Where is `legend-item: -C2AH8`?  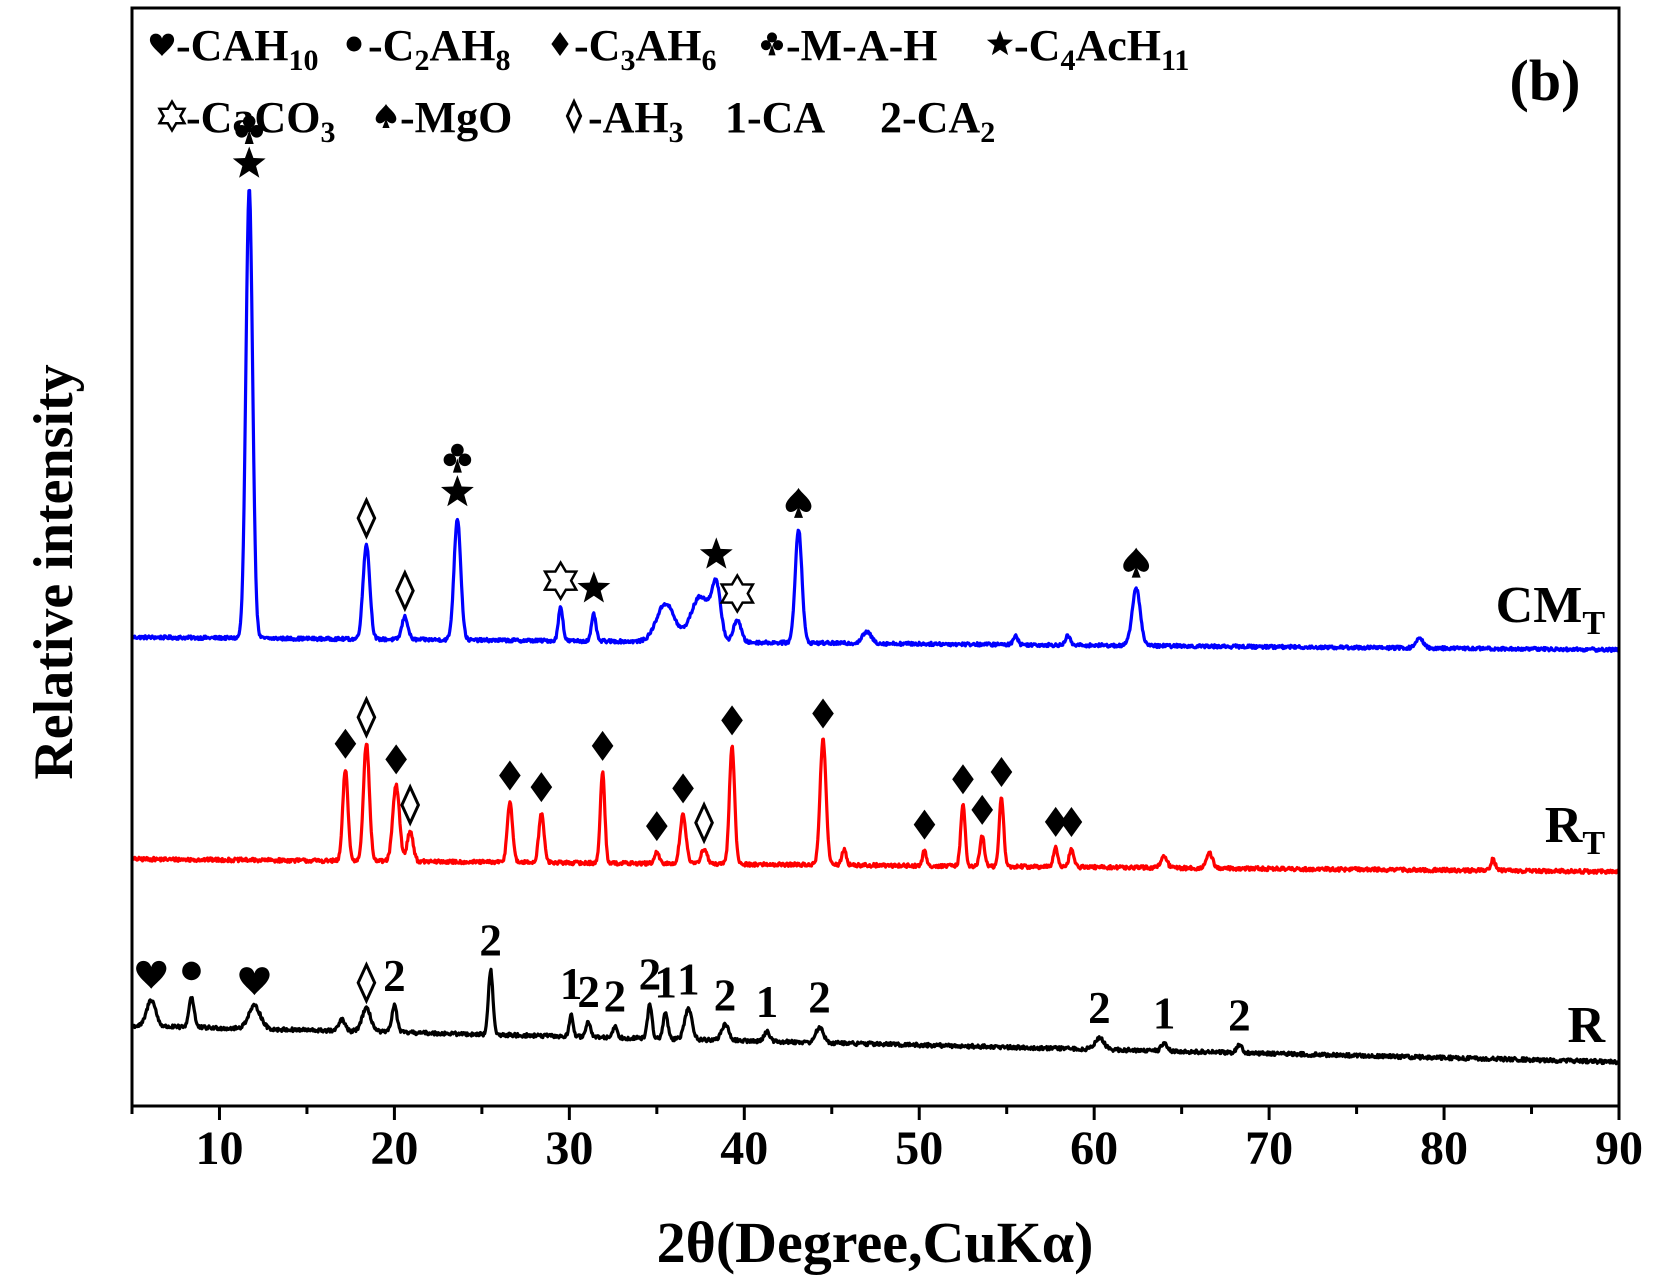 legend-item: -C2AH8 is located at coordinates (428, 49).